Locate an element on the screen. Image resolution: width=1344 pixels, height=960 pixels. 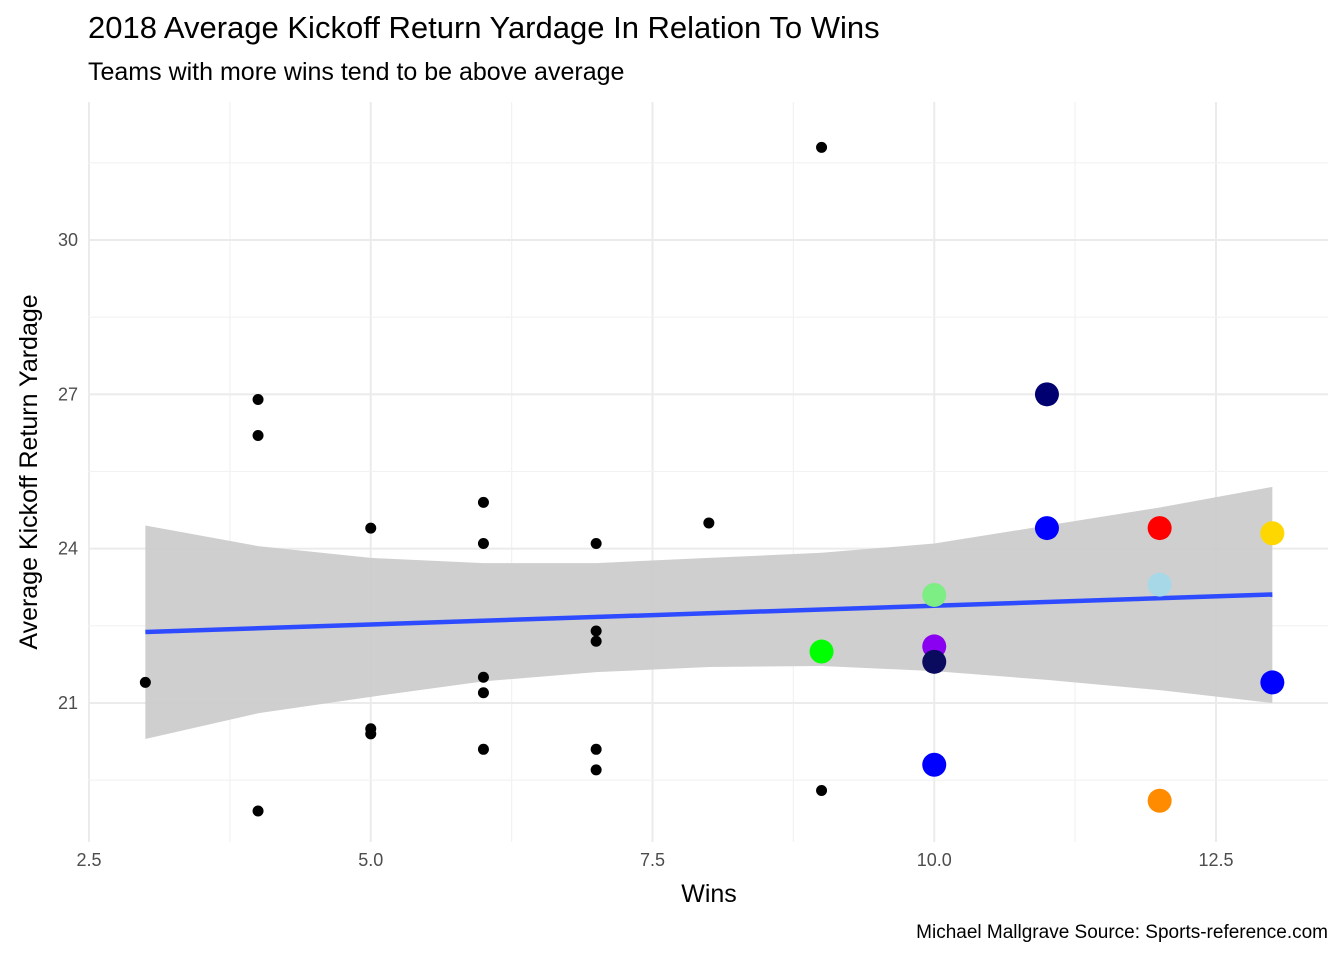
x-tick-label: 12.5 is located at coordinates (1215, 860).